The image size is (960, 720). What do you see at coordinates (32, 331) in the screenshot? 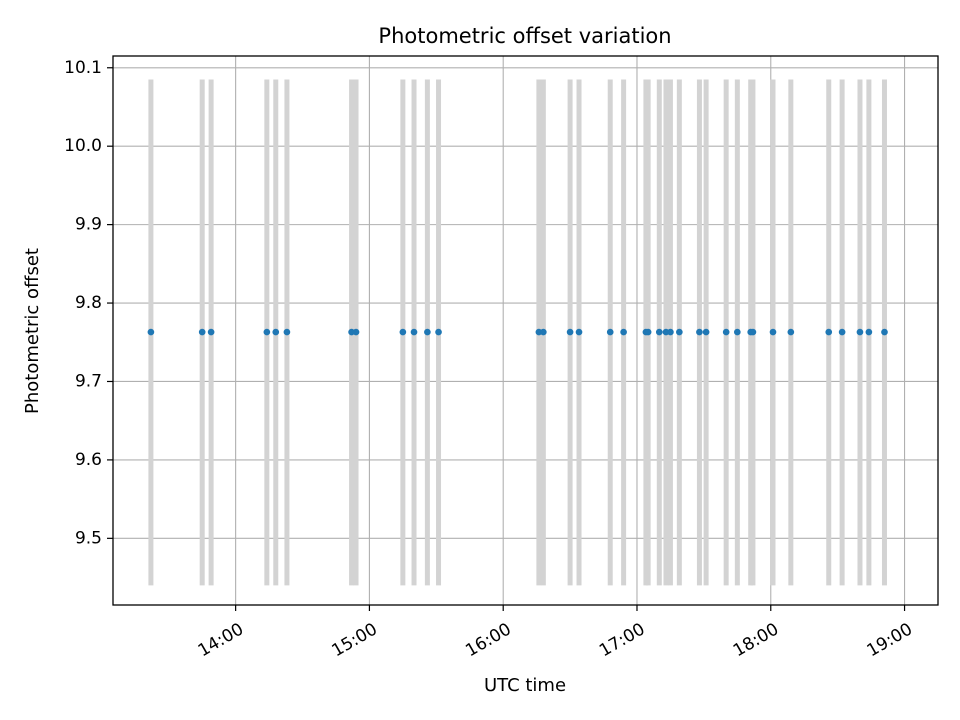
I see `y-axis-label: Photometric offset` at bounding box center [32, 331].